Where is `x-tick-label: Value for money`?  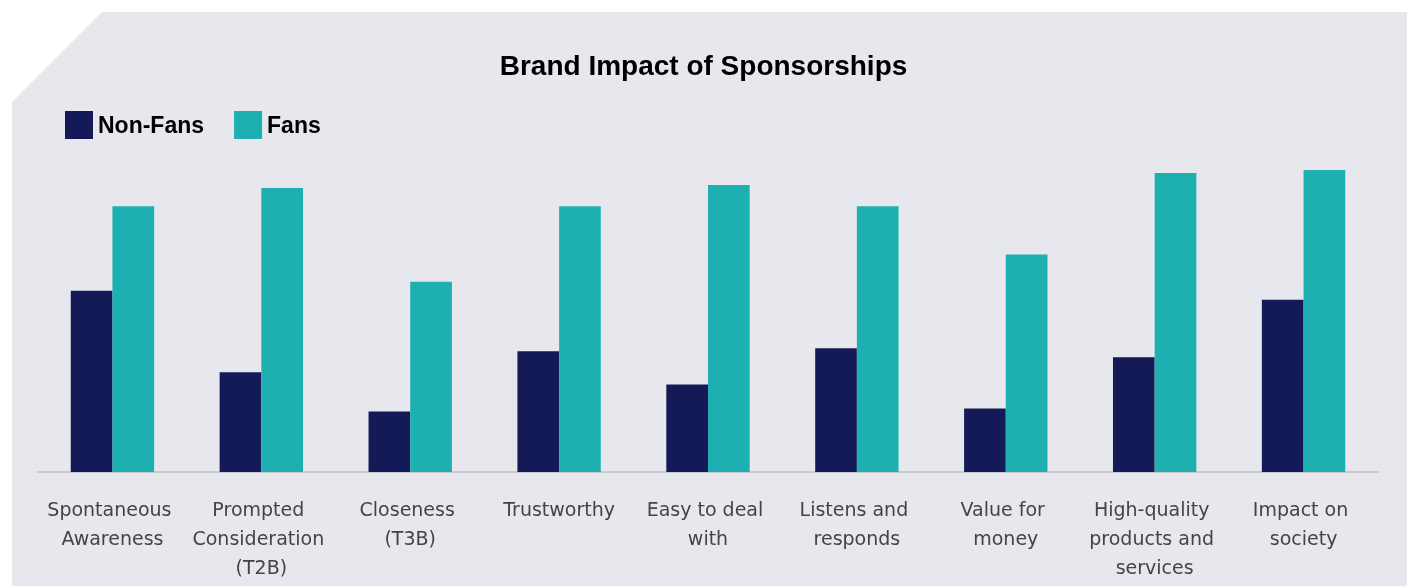 x-tick-label: Value for money is located at coordinates (1005, 523).